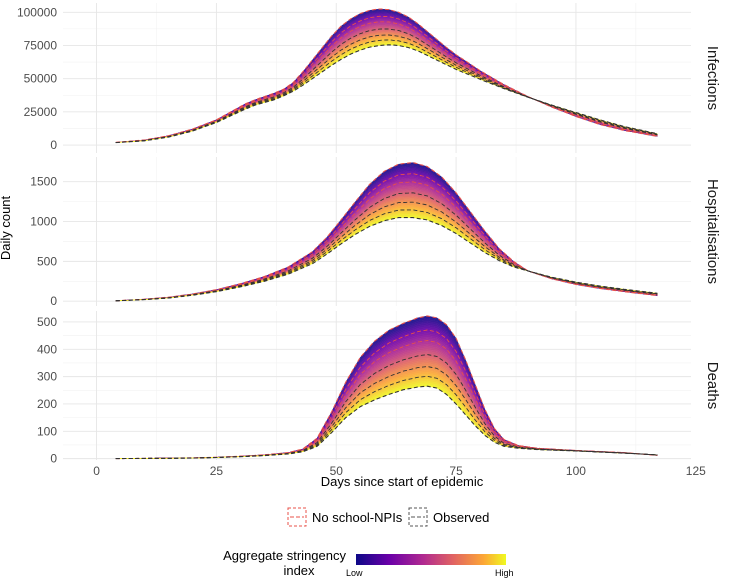  Describe the element at coordinates (96, 471) in the screenshot. I see `x-tick-label: 0` at that location.